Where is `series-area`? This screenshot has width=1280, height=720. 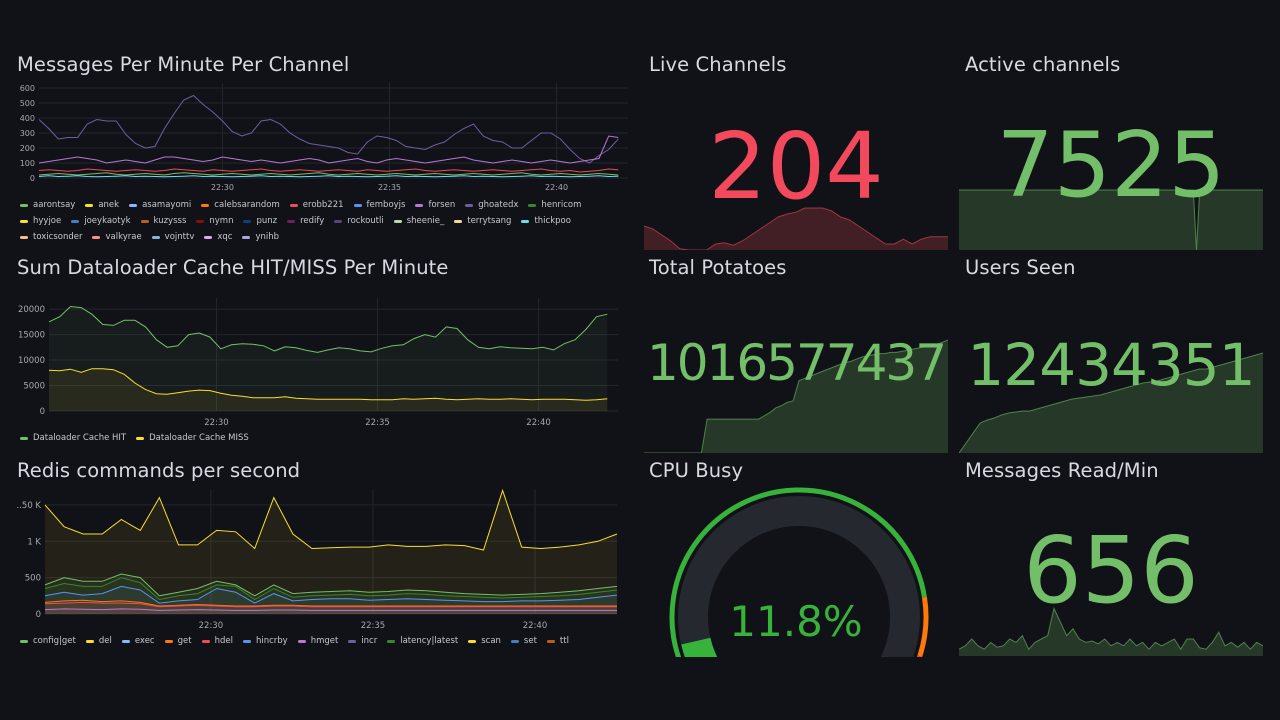 series-area is located at coordinates (331, 552).